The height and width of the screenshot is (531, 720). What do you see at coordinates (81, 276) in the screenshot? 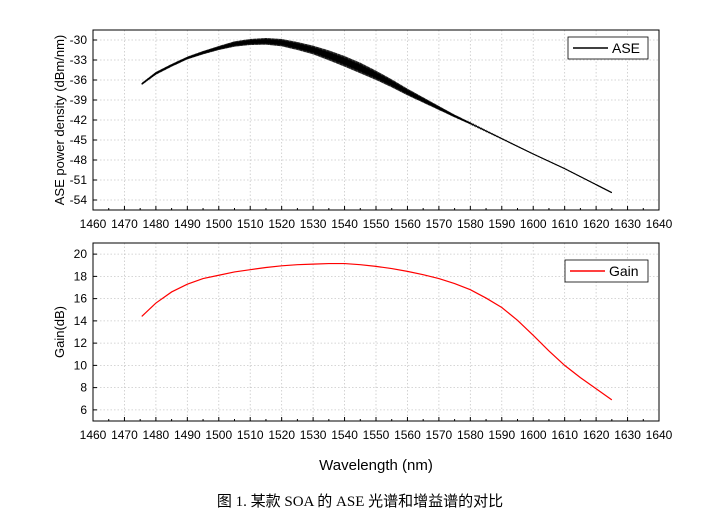
I see `gain-y-tick-label: 18` at bounding box center [81, 276].